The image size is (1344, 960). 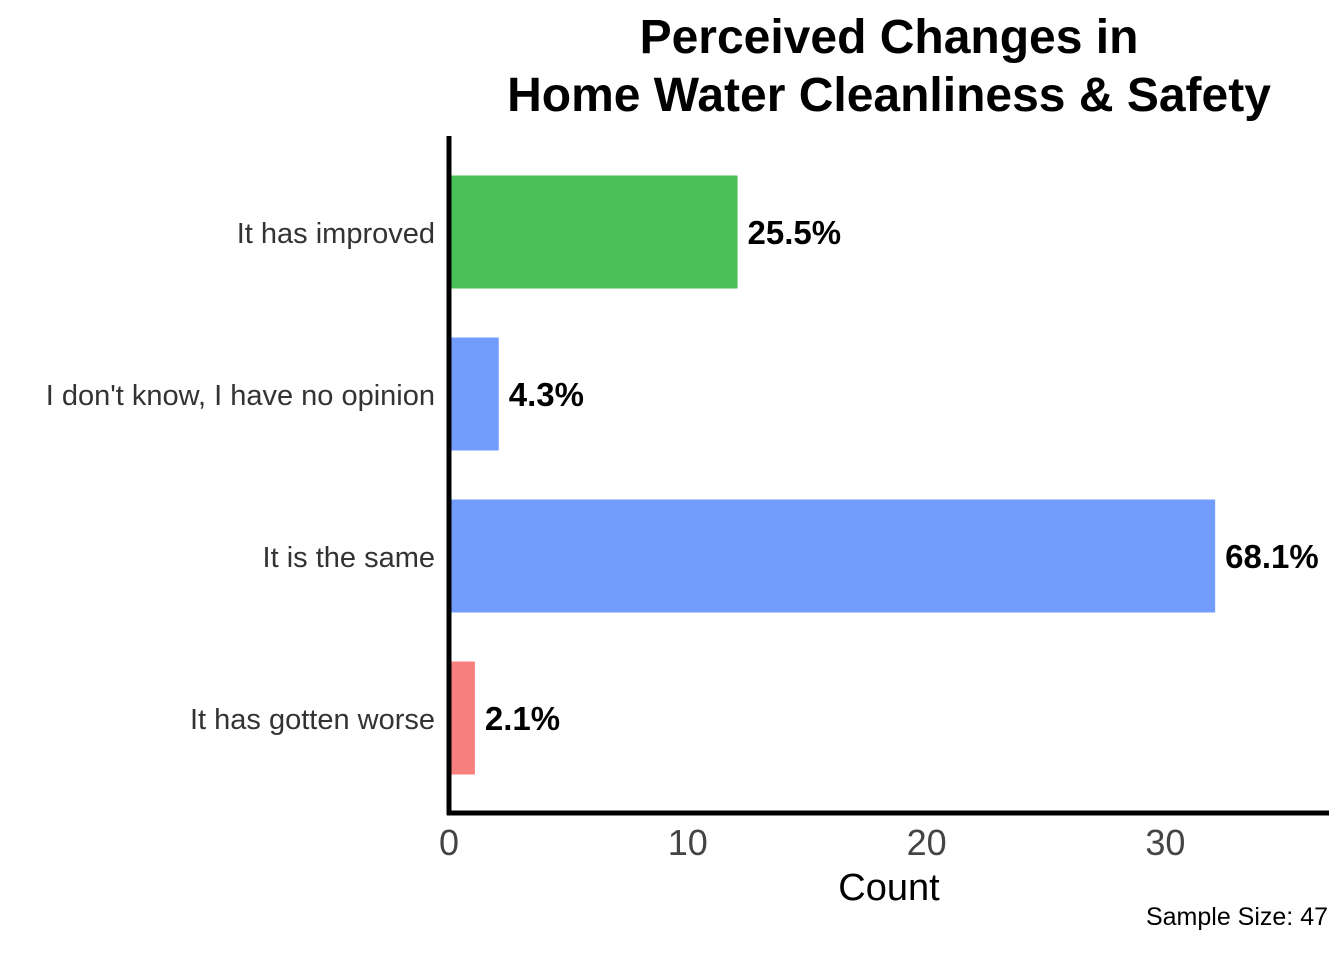 I want to click on ticks-layer: 0 10 20 30, so click(x=812, y=842).